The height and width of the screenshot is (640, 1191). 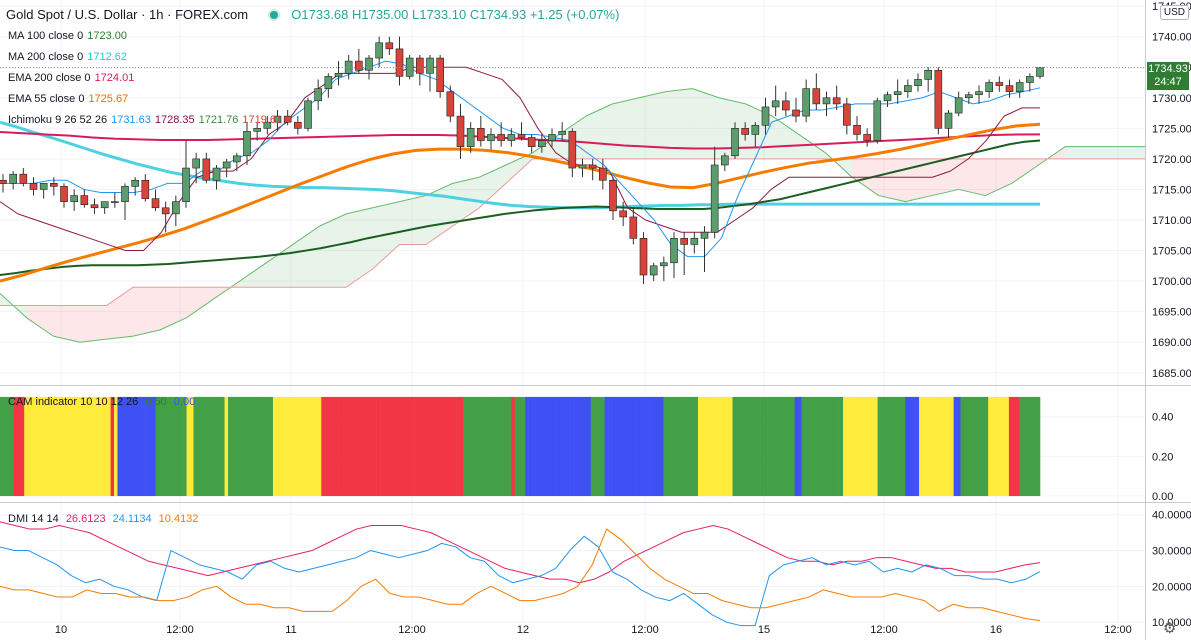 I want to click on gear-icon: ⚙, so click(x=1170, y=628).